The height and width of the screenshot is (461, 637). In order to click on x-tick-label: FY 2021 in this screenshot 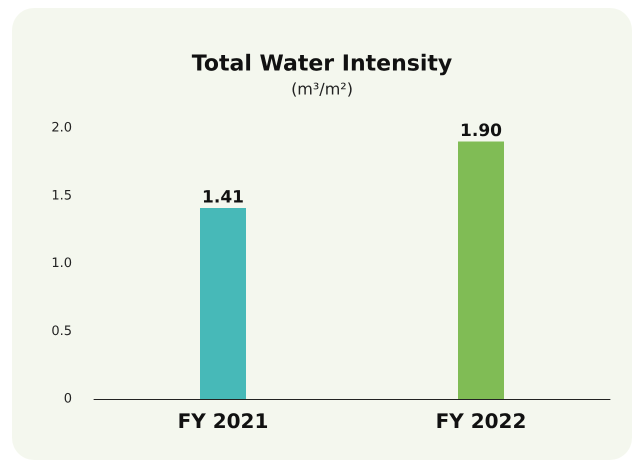, I will do `click(223, 421)`.